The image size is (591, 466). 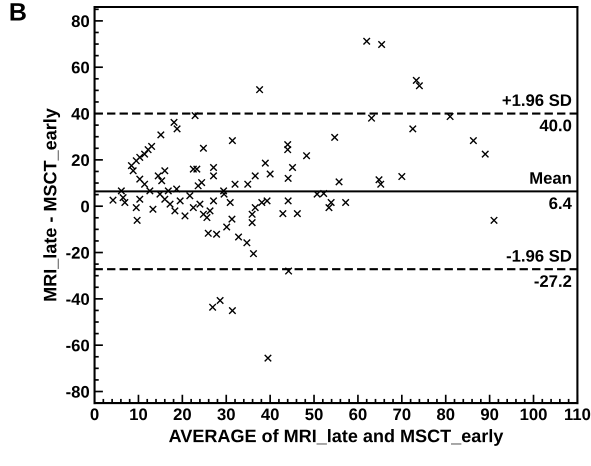 I want to click on x-tick-label: 0, so click(x=94, y=414).